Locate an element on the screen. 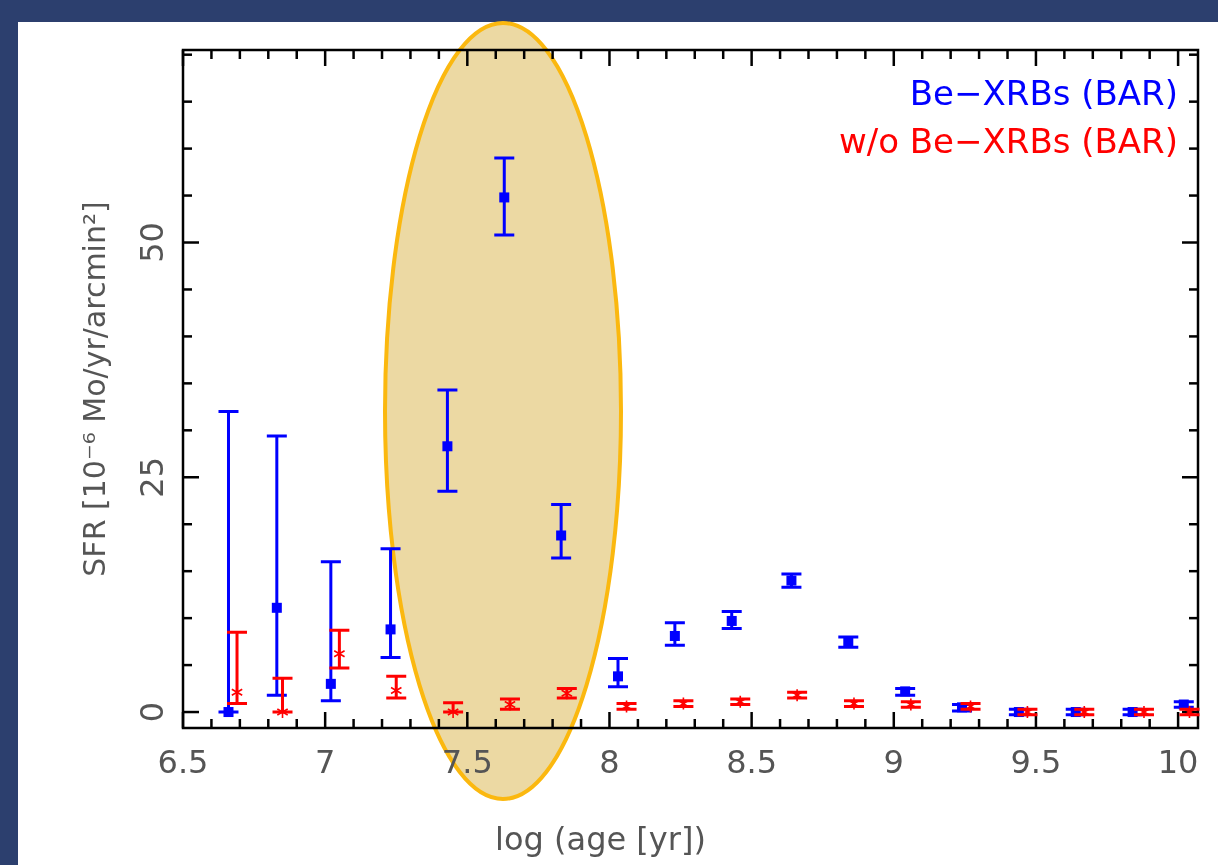 The height and width of the screenshot is (865, 1218). x-tick-label: 7 is located at coordinates (325, 762).